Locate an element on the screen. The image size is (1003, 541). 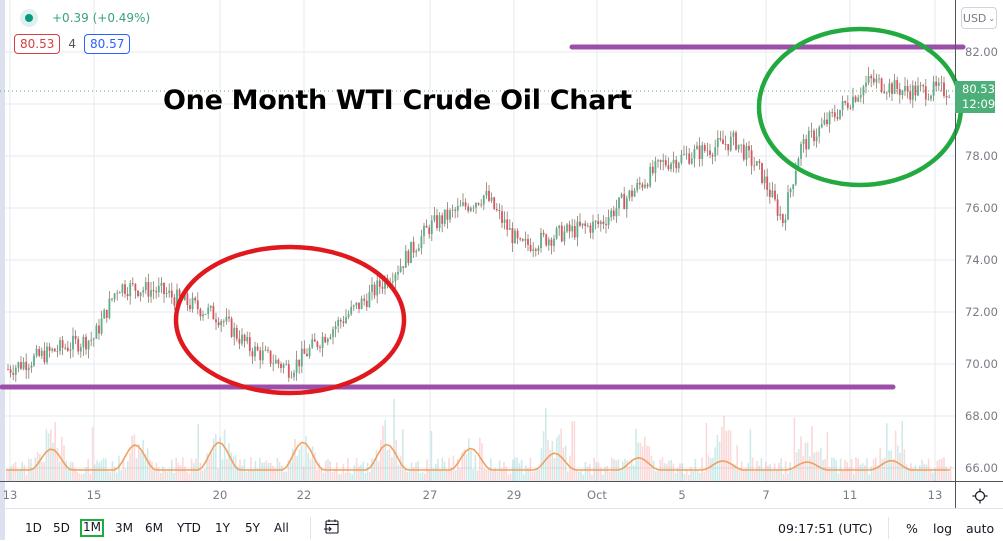
volume-moving-average is located at coordinates (478, 456).